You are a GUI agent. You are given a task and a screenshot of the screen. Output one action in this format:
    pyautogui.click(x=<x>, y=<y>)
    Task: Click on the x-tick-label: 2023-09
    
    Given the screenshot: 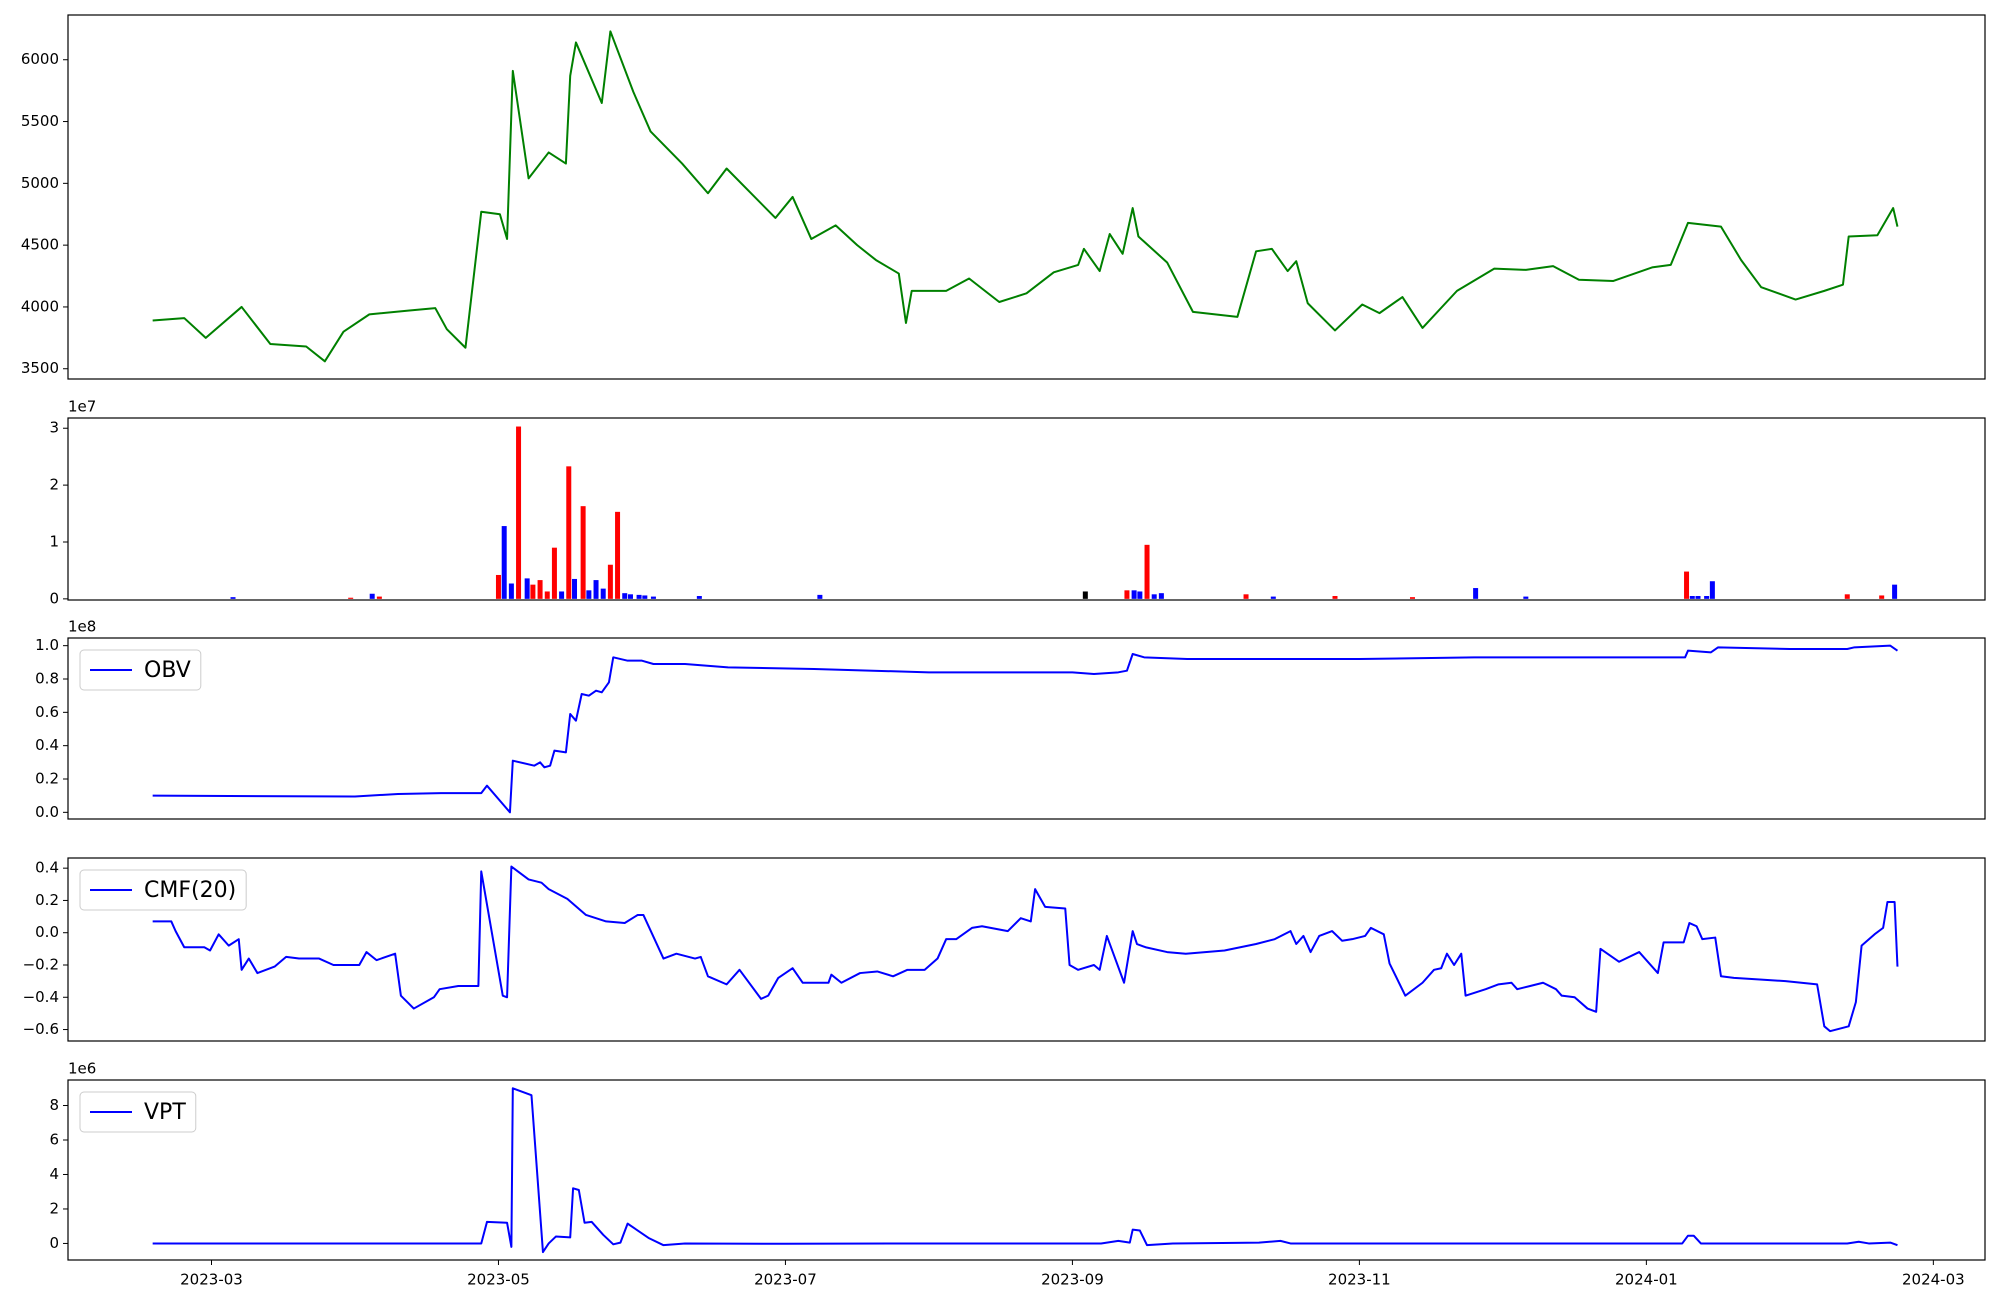 What is the action you would take?
    pyautogui.click(x=1072, y=1280)
    